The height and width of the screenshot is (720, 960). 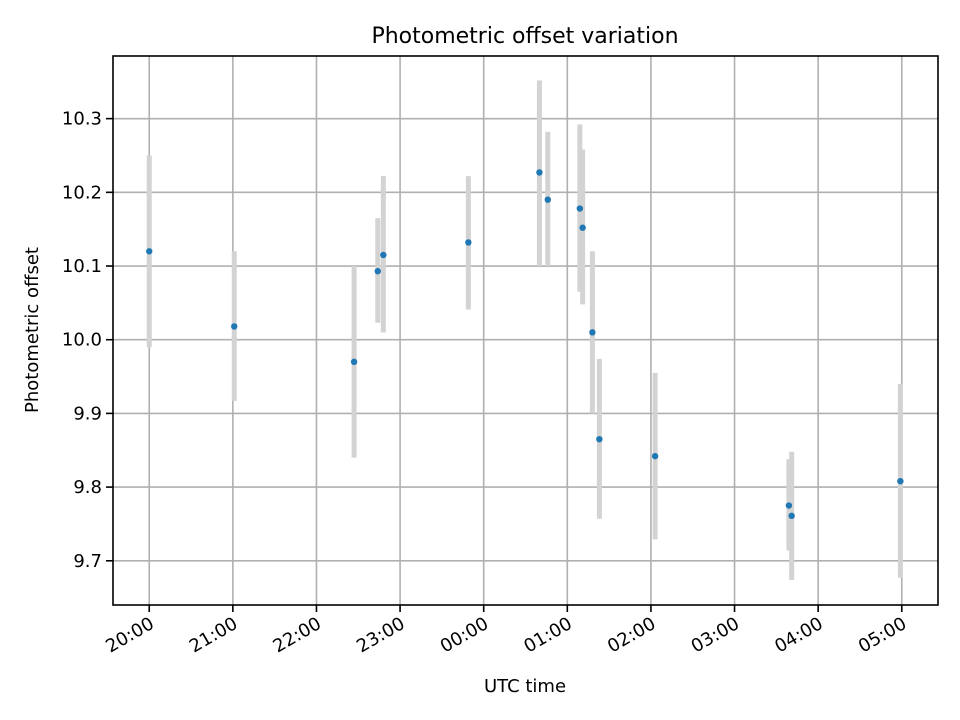 What do you see at coordinates (547, 635) in the screenshot?
I see `x-tick-label: 01:00` at bounding box center [547, 635].